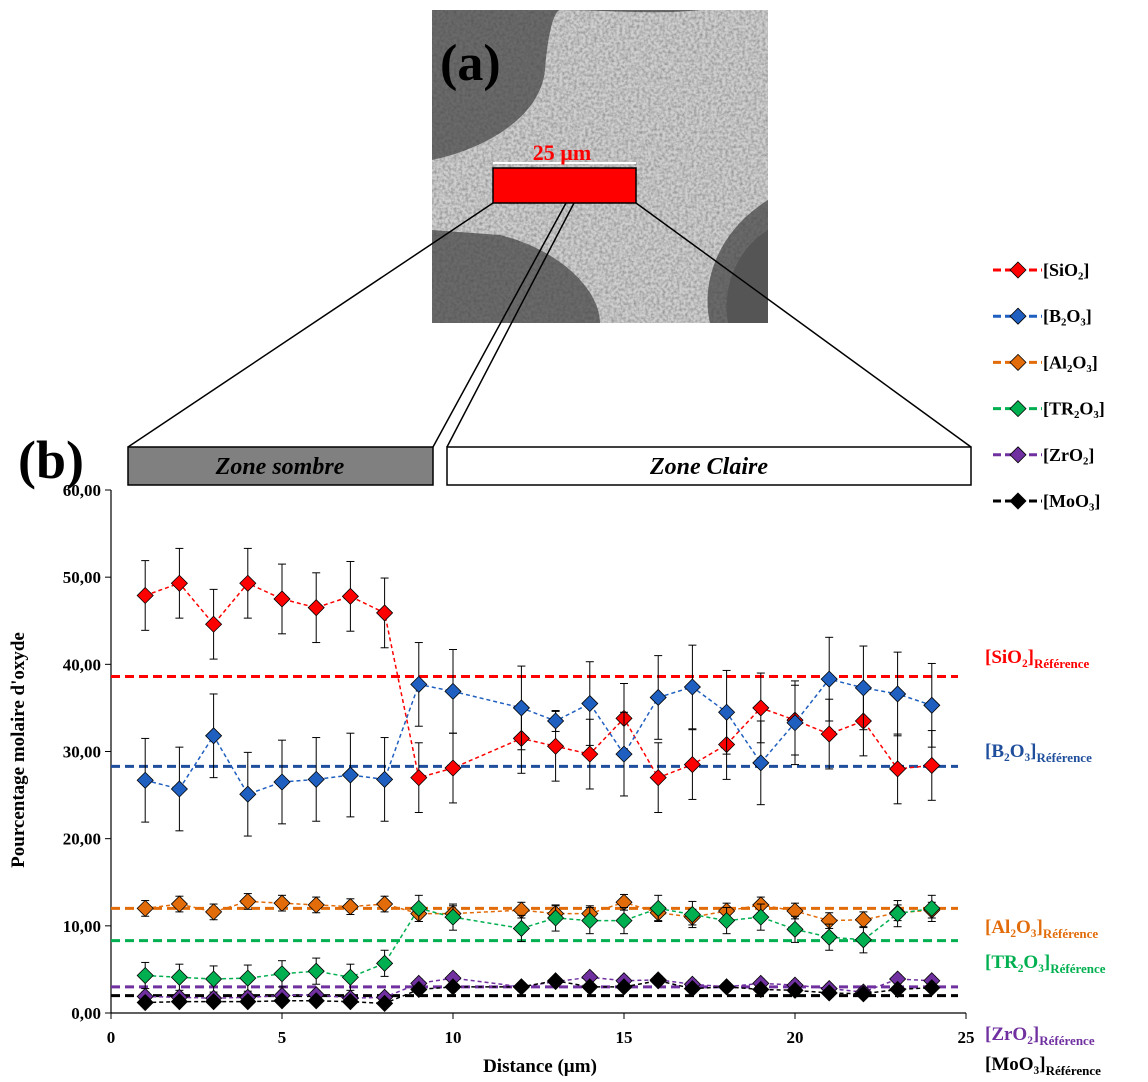 Image resolution: width=1148 pixels, height=1082 pixels. What do you see at coordinates (540, 1066) in the screenshot?
I see `x-axis-title: Distance (µm)` at bounding box center [540, 1066].